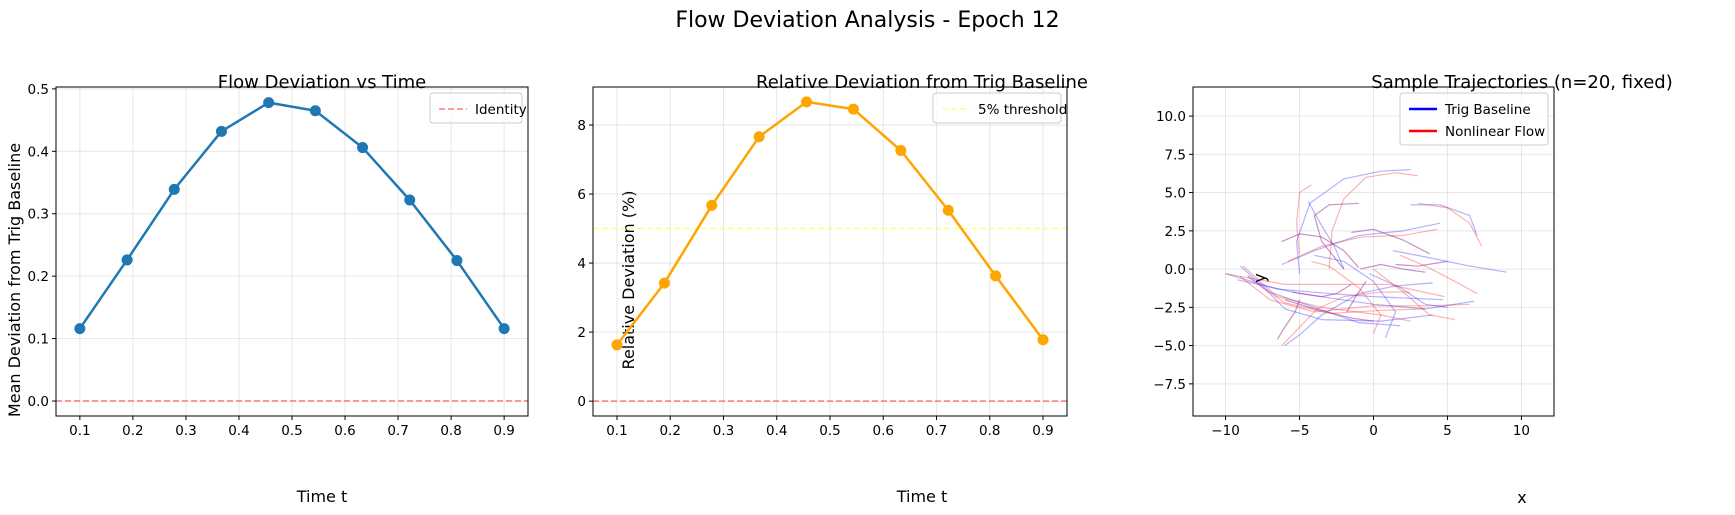 The image size is (1735, 515). Describe the element at coordinates (581, 402) in the screenshot. I see `y-tick-label: 0` at that location.